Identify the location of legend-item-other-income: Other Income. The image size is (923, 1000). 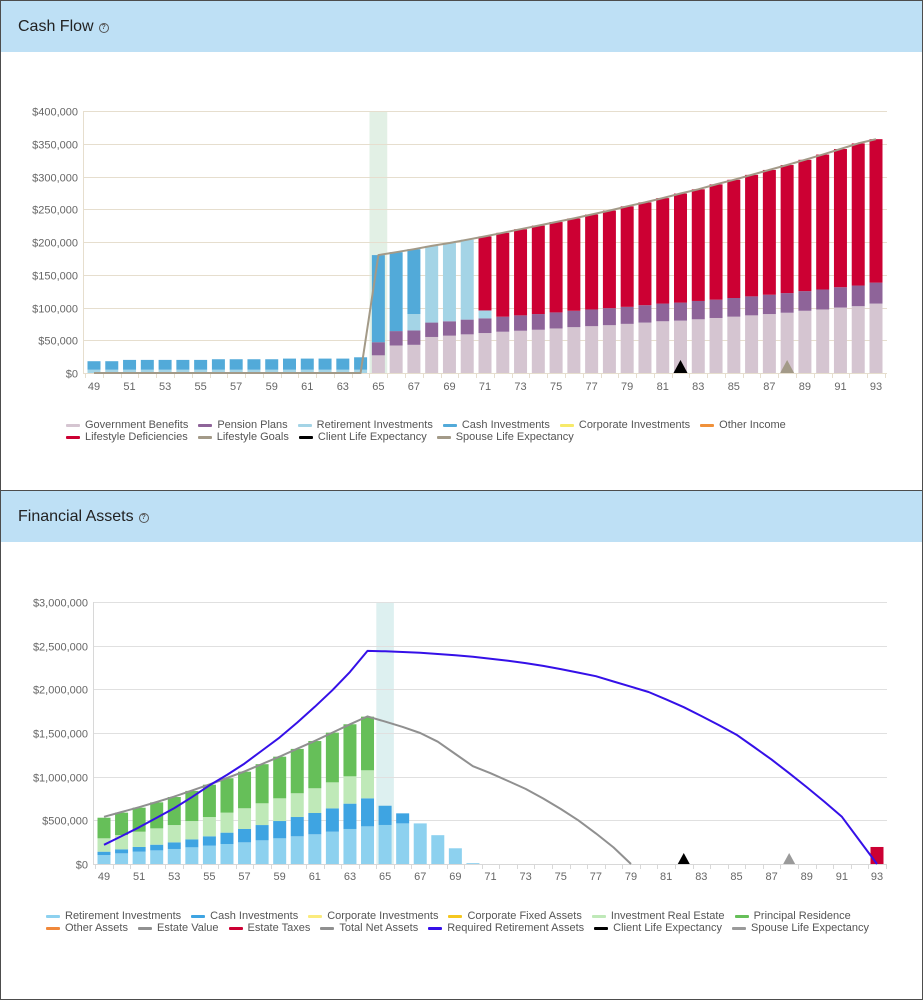
(743, 425).